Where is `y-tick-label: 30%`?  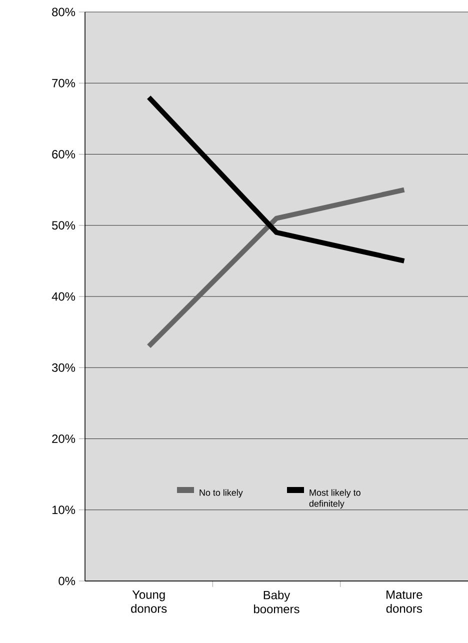 y-tick-label: 30% is located at coordinates (64, 367).